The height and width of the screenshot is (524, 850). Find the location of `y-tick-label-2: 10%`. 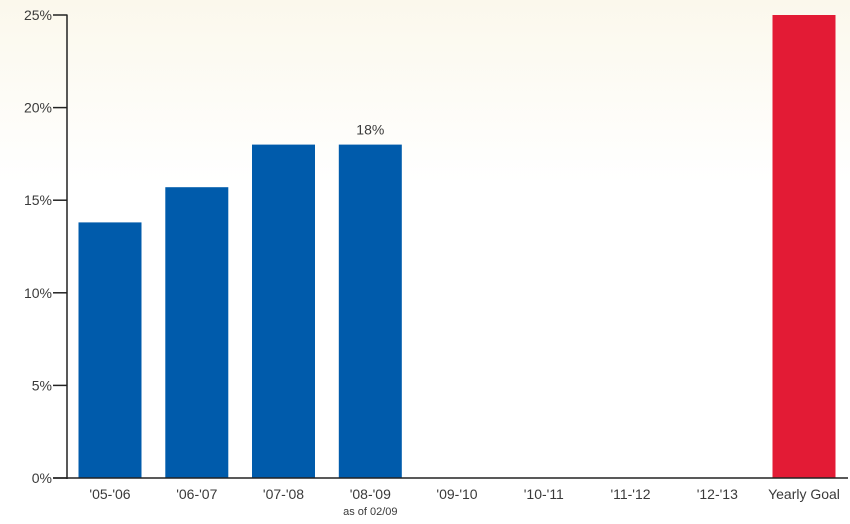

y-tick-label-2: 10% is located at coordinates (38, 293).